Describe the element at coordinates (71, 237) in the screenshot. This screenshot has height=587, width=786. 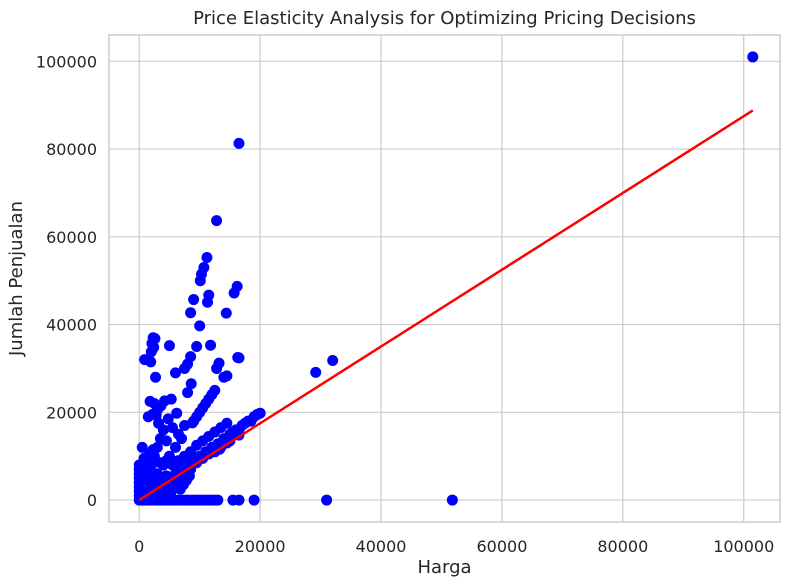
I see `y-tick-label: 60000` at that location.